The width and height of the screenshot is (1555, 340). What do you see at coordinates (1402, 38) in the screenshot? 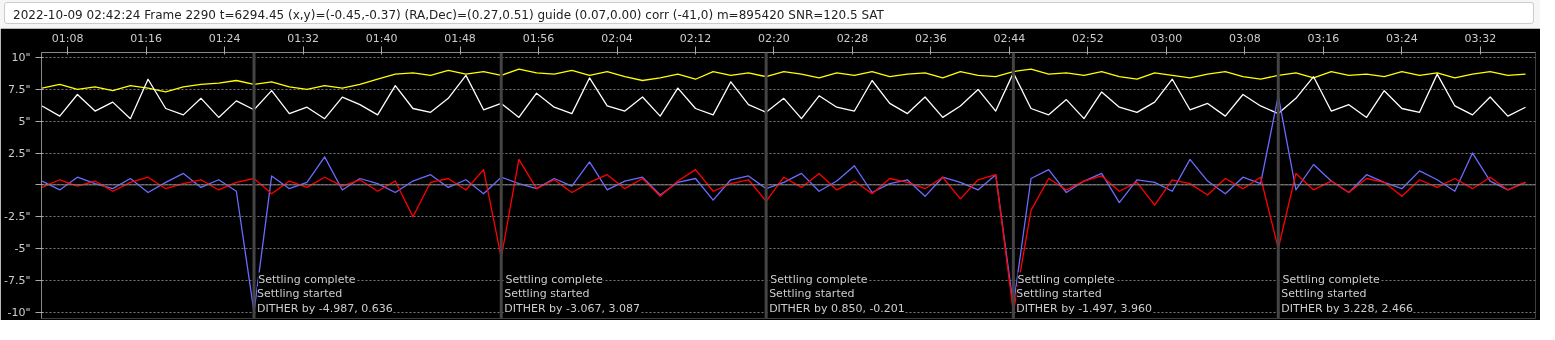
I see `x-tick-label: 03:24` at bounding box center [1402, 38].